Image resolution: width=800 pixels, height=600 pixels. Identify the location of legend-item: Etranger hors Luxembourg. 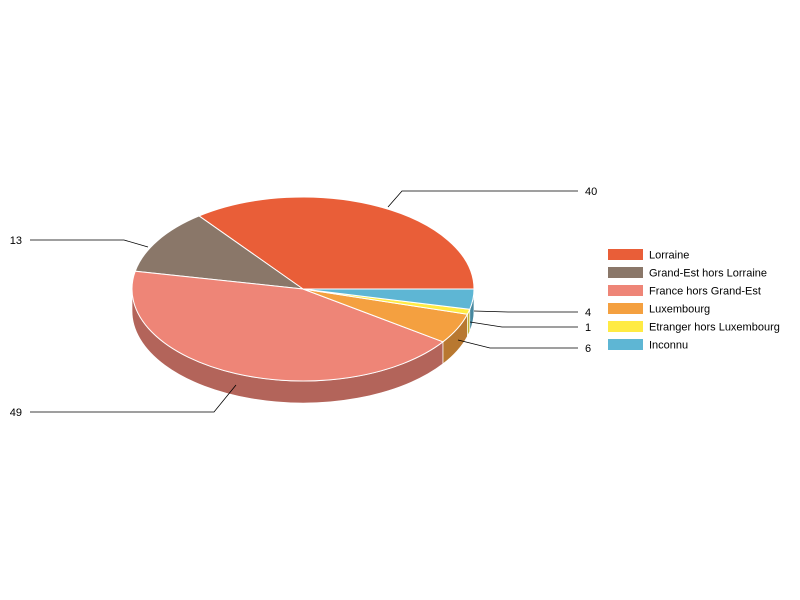
(694, 327).